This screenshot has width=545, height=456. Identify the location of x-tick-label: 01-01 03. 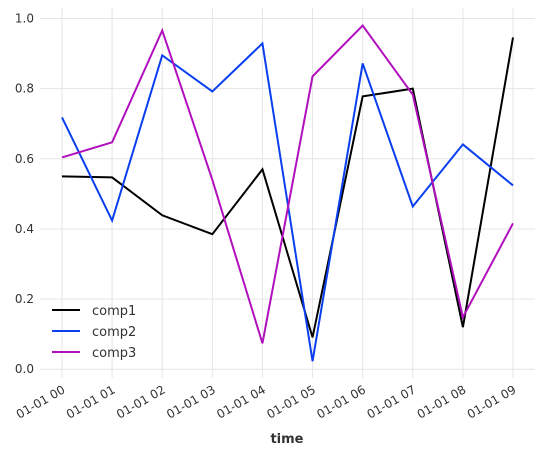
(191, 401).